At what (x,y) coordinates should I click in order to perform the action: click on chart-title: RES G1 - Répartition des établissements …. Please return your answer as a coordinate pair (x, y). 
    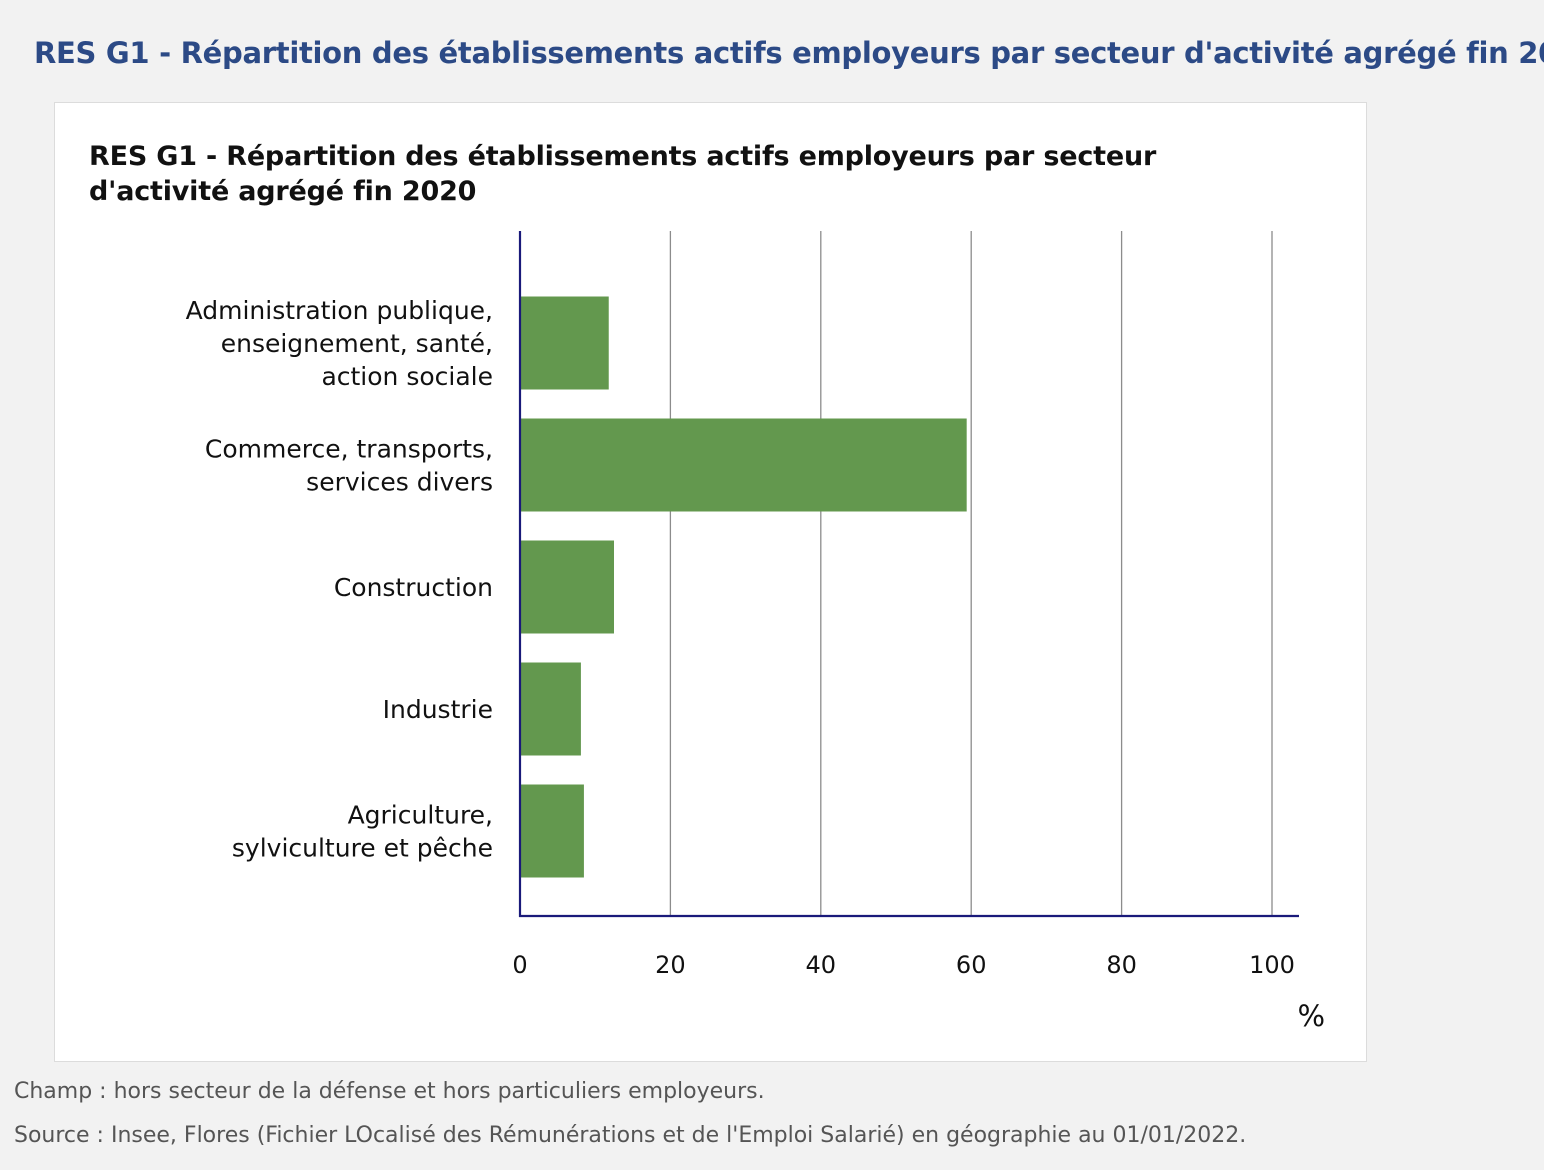
    Looking at the image, I should click on (623, 174).